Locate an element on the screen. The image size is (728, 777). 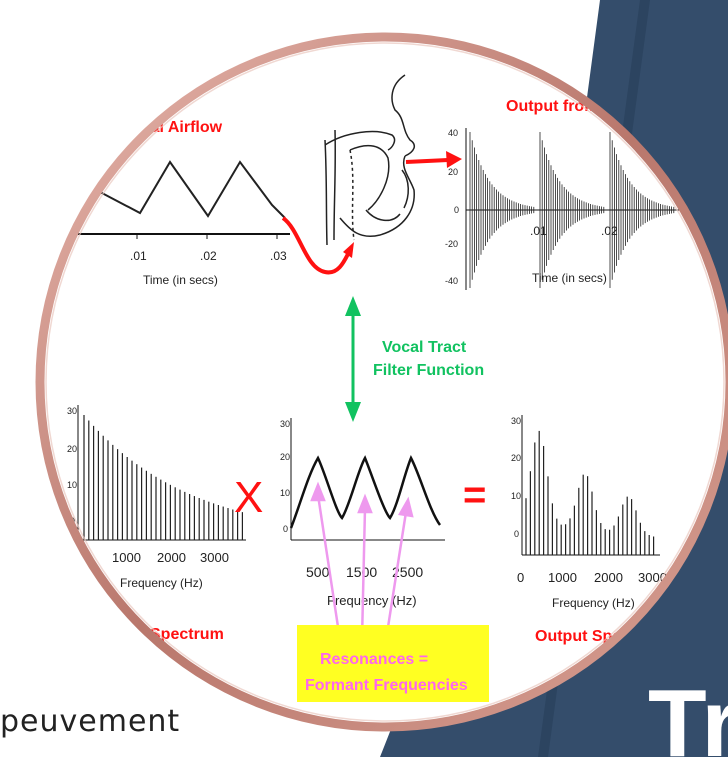
slide-title-fragment: Tr is located at coordinates (688, 723).